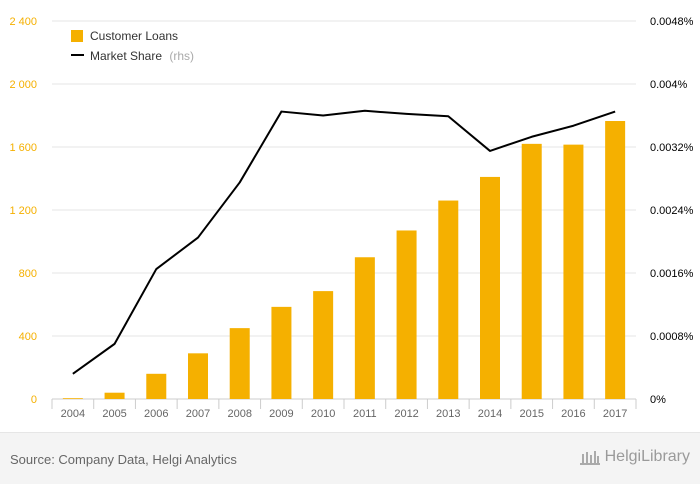 Image resolution: width=700 pixels, height=484 pixels. I want to click on svg-text: Market Share (rhs), so click(142, 56).